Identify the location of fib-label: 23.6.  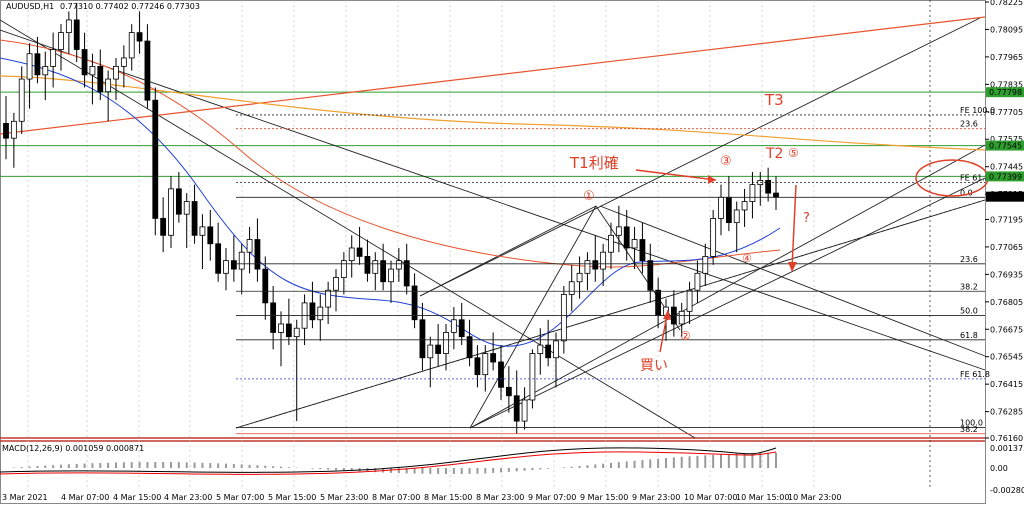
(969, 124).